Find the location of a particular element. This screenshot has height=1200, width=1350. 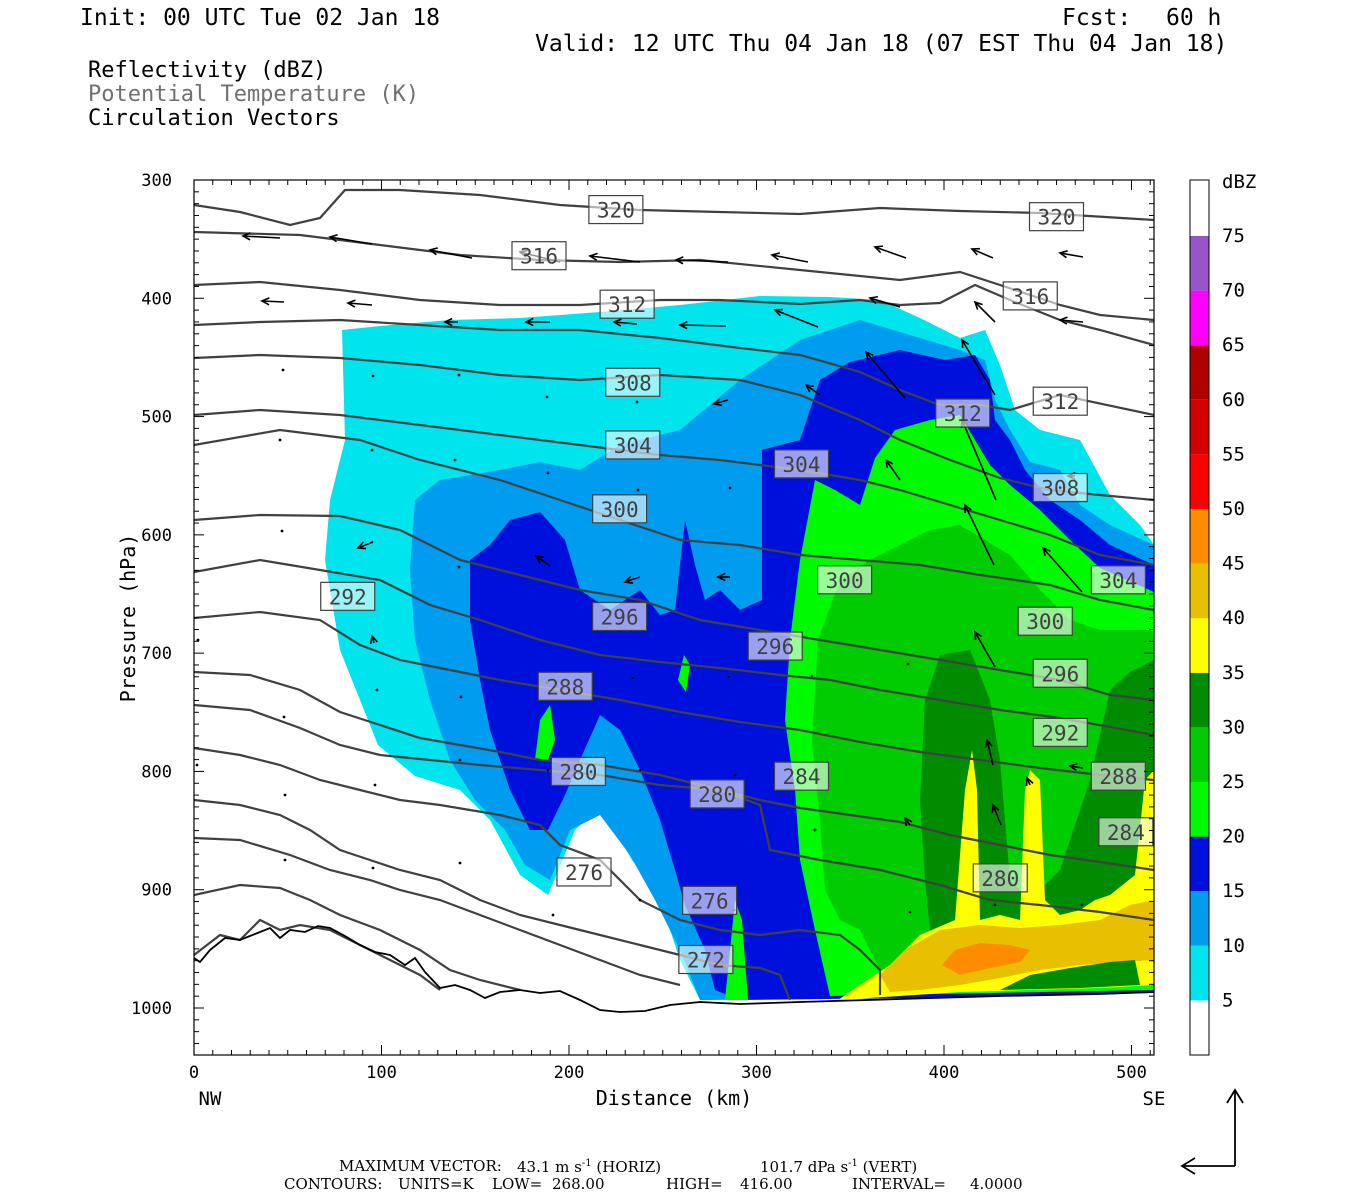

y-tick-label: 500 is located at coordinates (156, 418).